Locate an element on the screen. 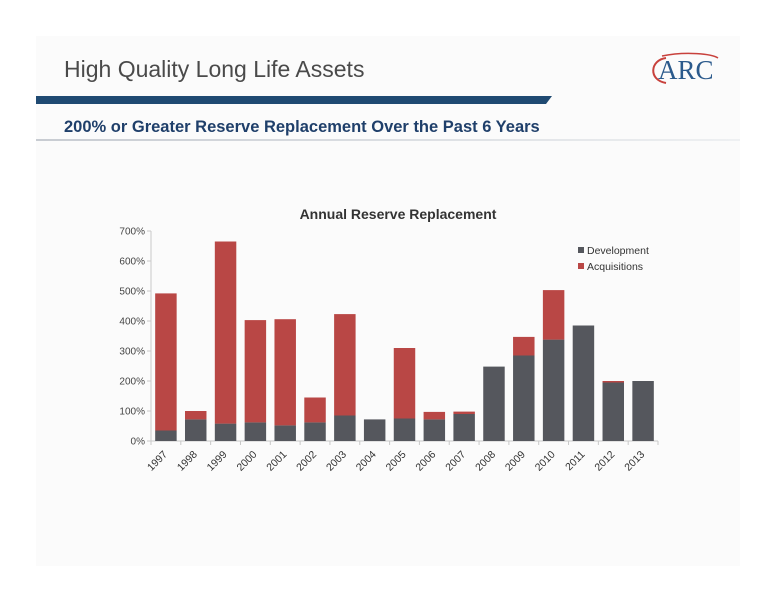 The width and height of the screenshot is (776, 600). x-tick-label: 1998 is located at coordinates (187, 461).